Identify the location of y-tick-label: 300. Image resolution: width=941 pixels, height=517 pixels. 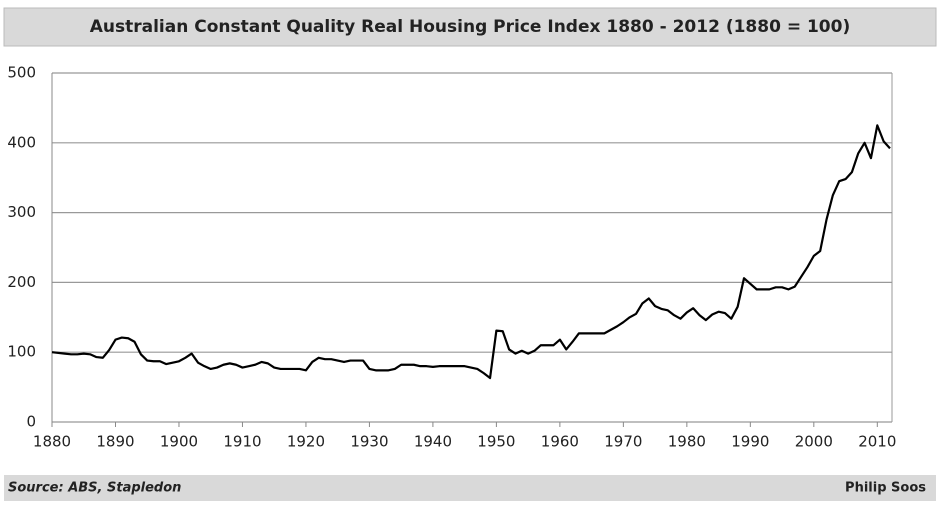
(21, 212).